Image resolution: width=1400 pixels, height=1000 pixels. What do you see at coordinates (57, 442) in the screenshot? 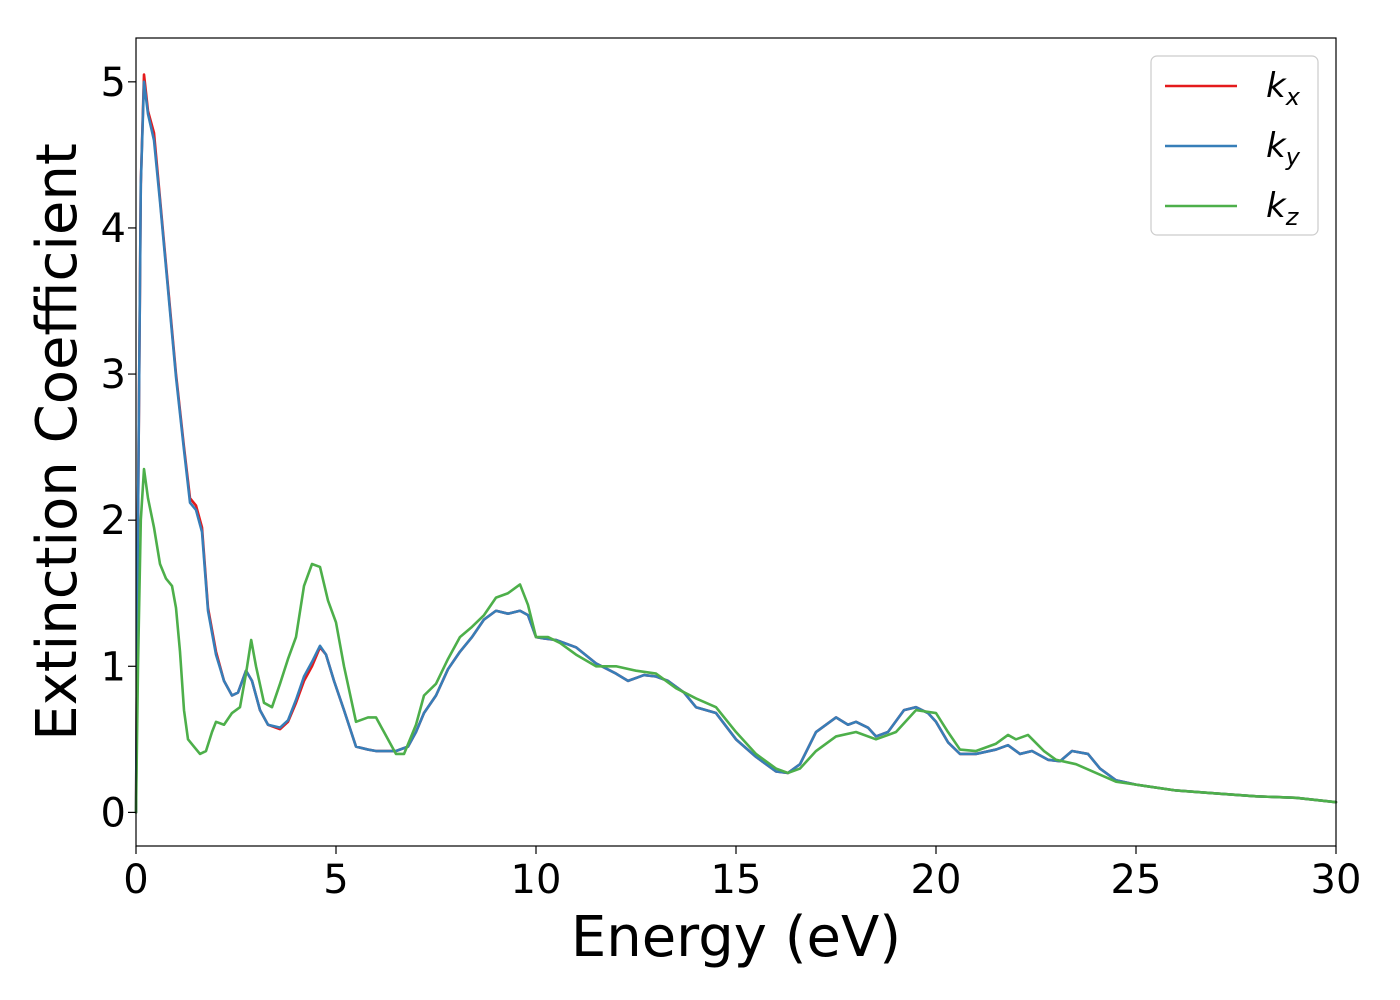
I see `y-axis-title: Extinction Coefficient` at bounding box center [57, 442].